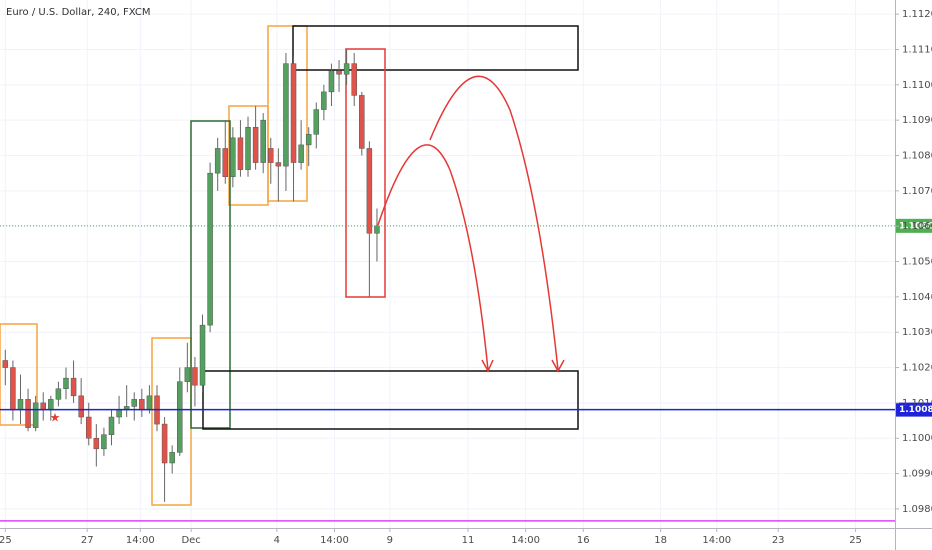  I want to click on x-tick-label: 4, so click(277, 540).